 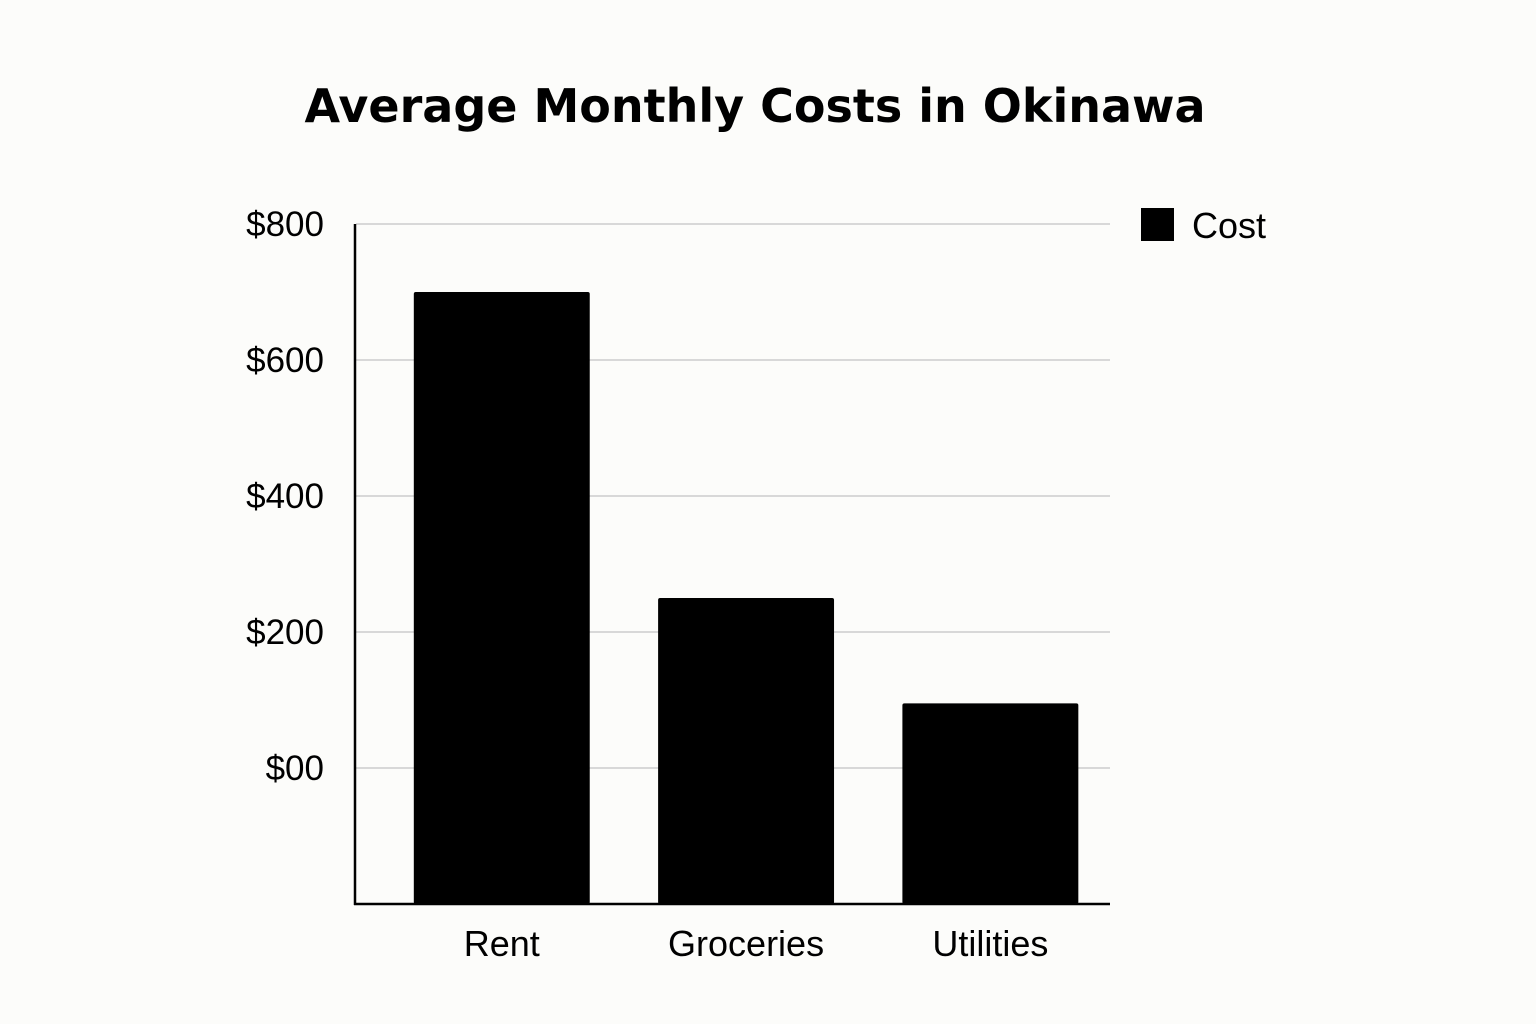 I want to click on x-tick-label: Utilities, so click(x=990, y=943).